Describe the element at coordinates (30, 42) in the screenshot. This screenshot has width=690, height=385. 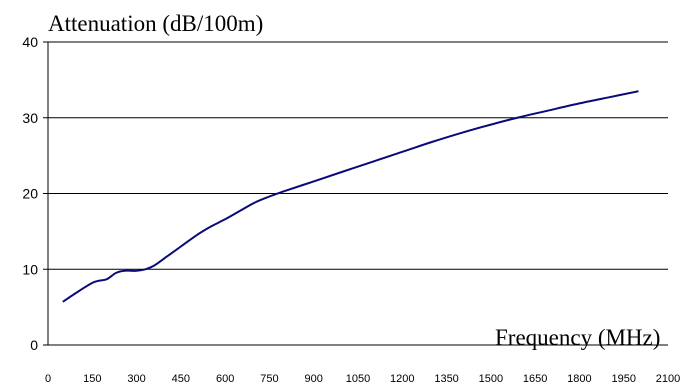
I see `y-tick-label: 40` at that location.